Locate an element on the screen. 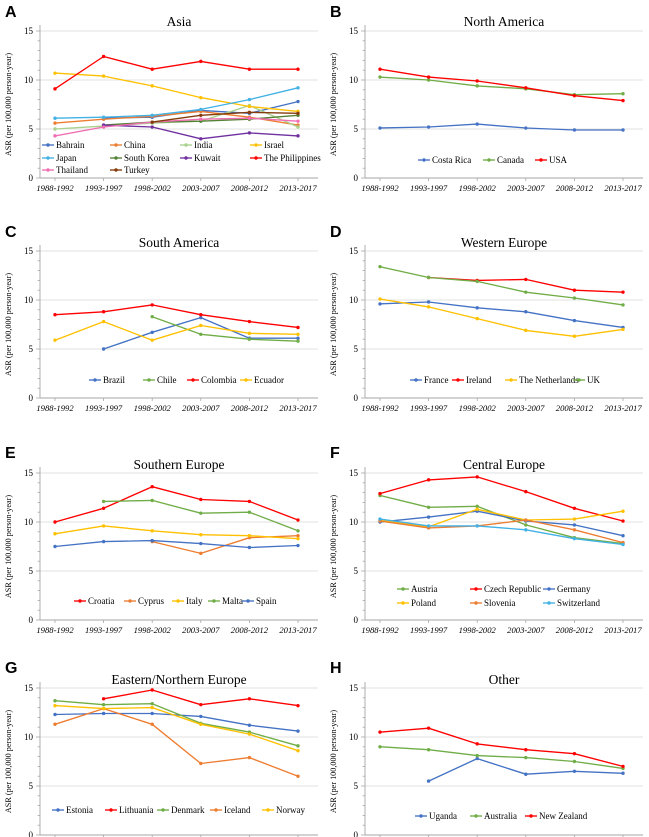 Image resolution: width=649 pixels, height=837 pixels. series-line-thailand is located at coordinates (176, 127).